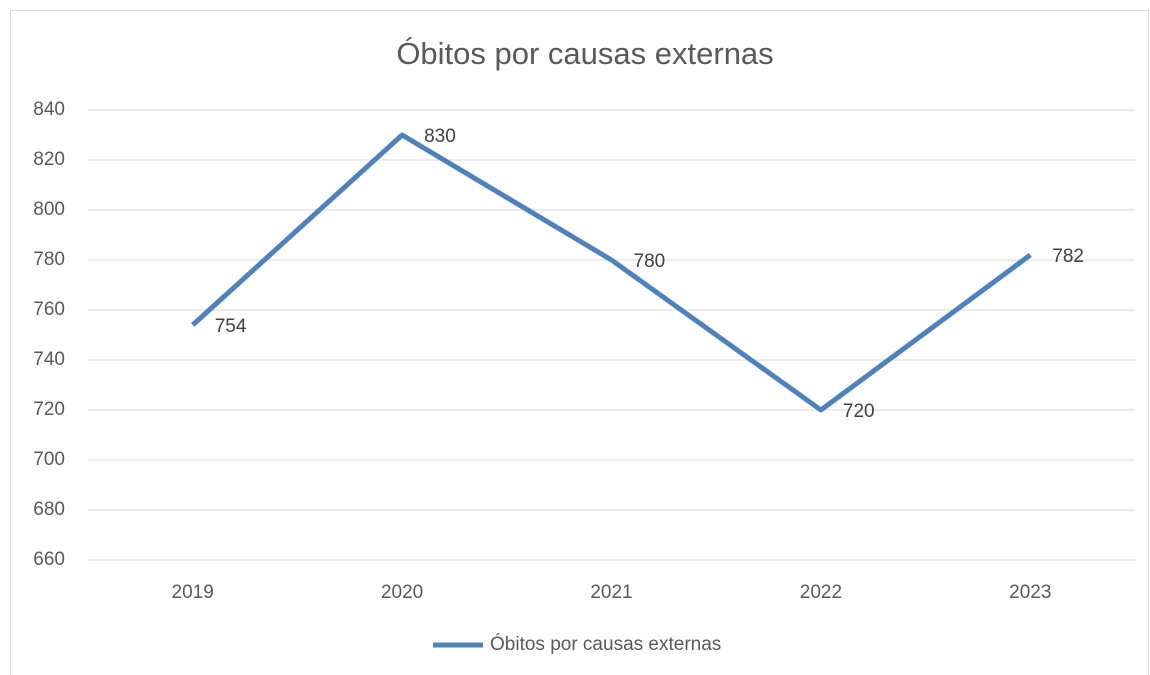 The width and height of the screenshot is (1150, 675). What do you see at coordinates (605, 644) in the screenshot?
I see `legend-label: Óbitos por causas externas` at bounding box center [605, 644].